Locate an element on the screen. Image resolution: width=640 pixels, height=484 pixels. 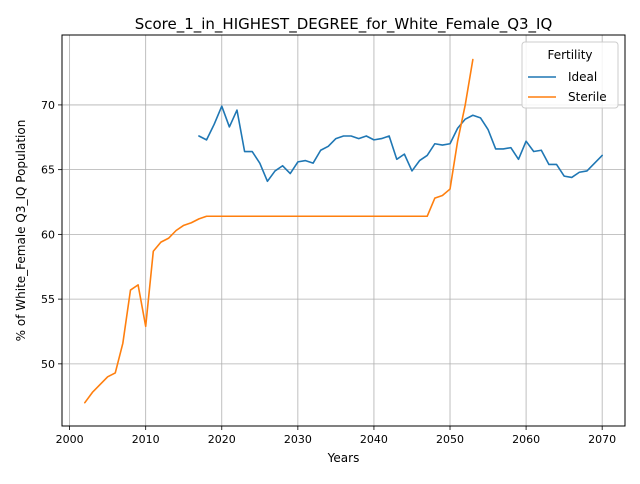
series-line-ideal is located at coordinates (400, 144).